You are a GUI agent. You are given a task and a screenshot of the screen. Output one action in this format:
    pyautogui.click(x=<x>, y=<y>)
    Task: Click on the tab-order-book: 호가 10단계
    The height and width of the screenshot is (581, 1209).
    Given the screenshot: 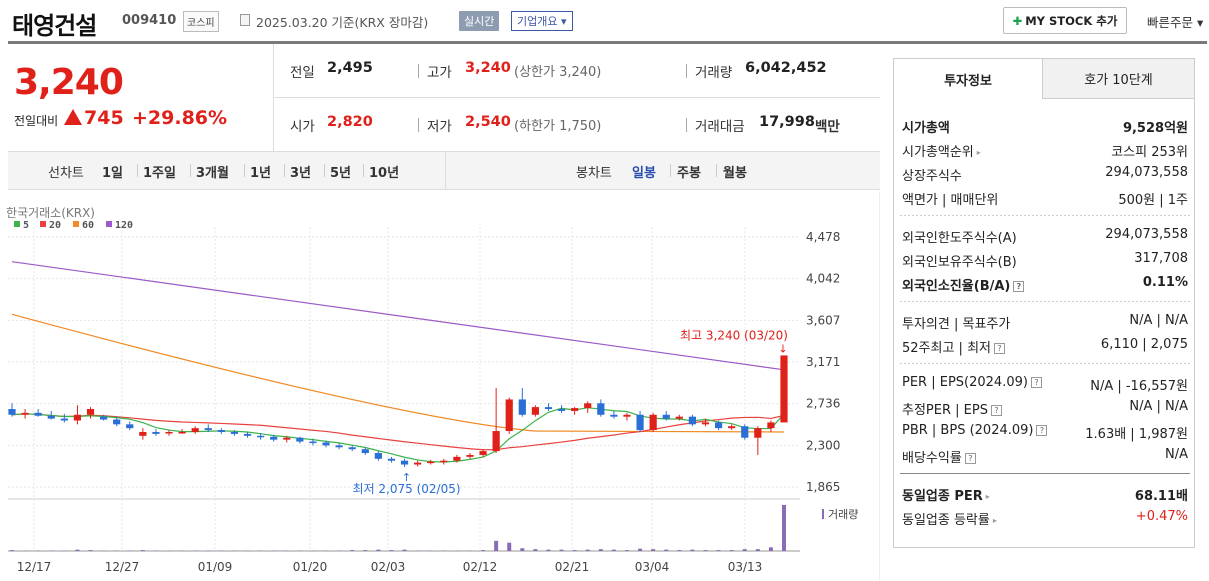 What is the action you would take?
    pyautogui.click(x=1118, y=79)
    